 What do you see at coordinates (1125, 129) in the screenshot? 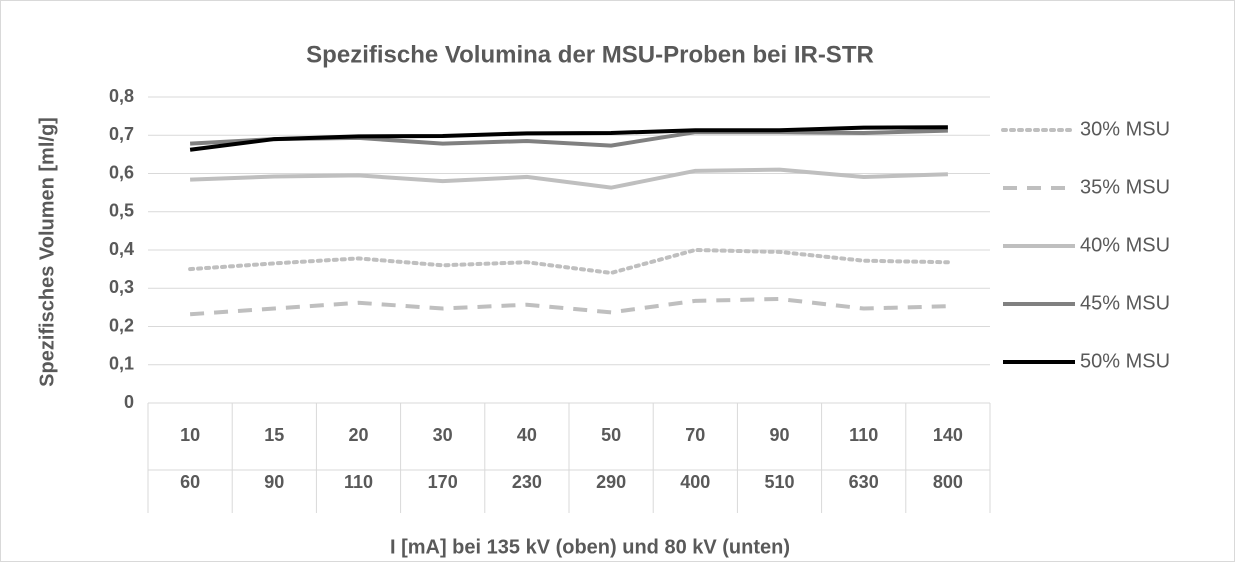
I see `legend-label: 30% MSU` at bounding box center [1125, 129].